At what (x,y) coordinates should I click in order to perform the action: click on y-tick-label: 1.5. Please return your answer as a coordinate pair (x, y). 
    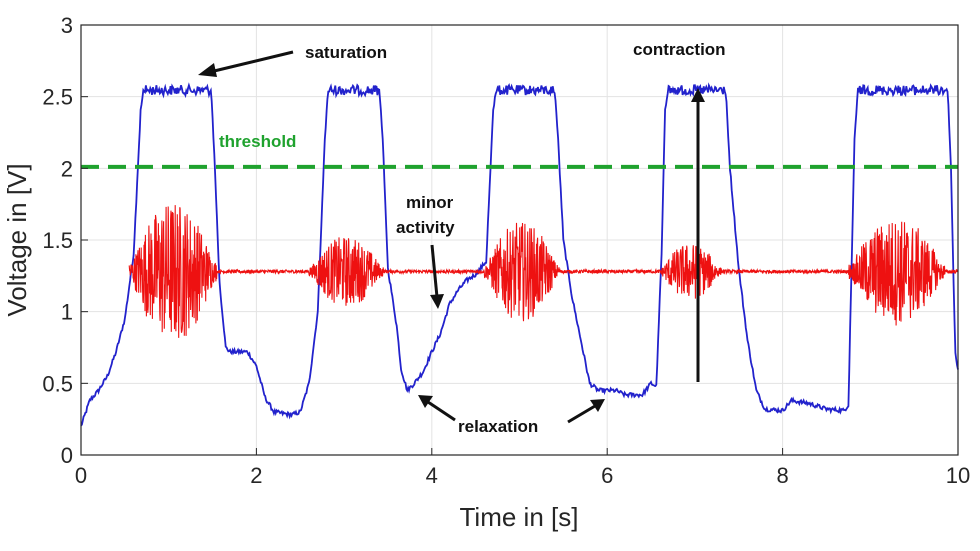
    Looking at the image, I should click on (57, 240).